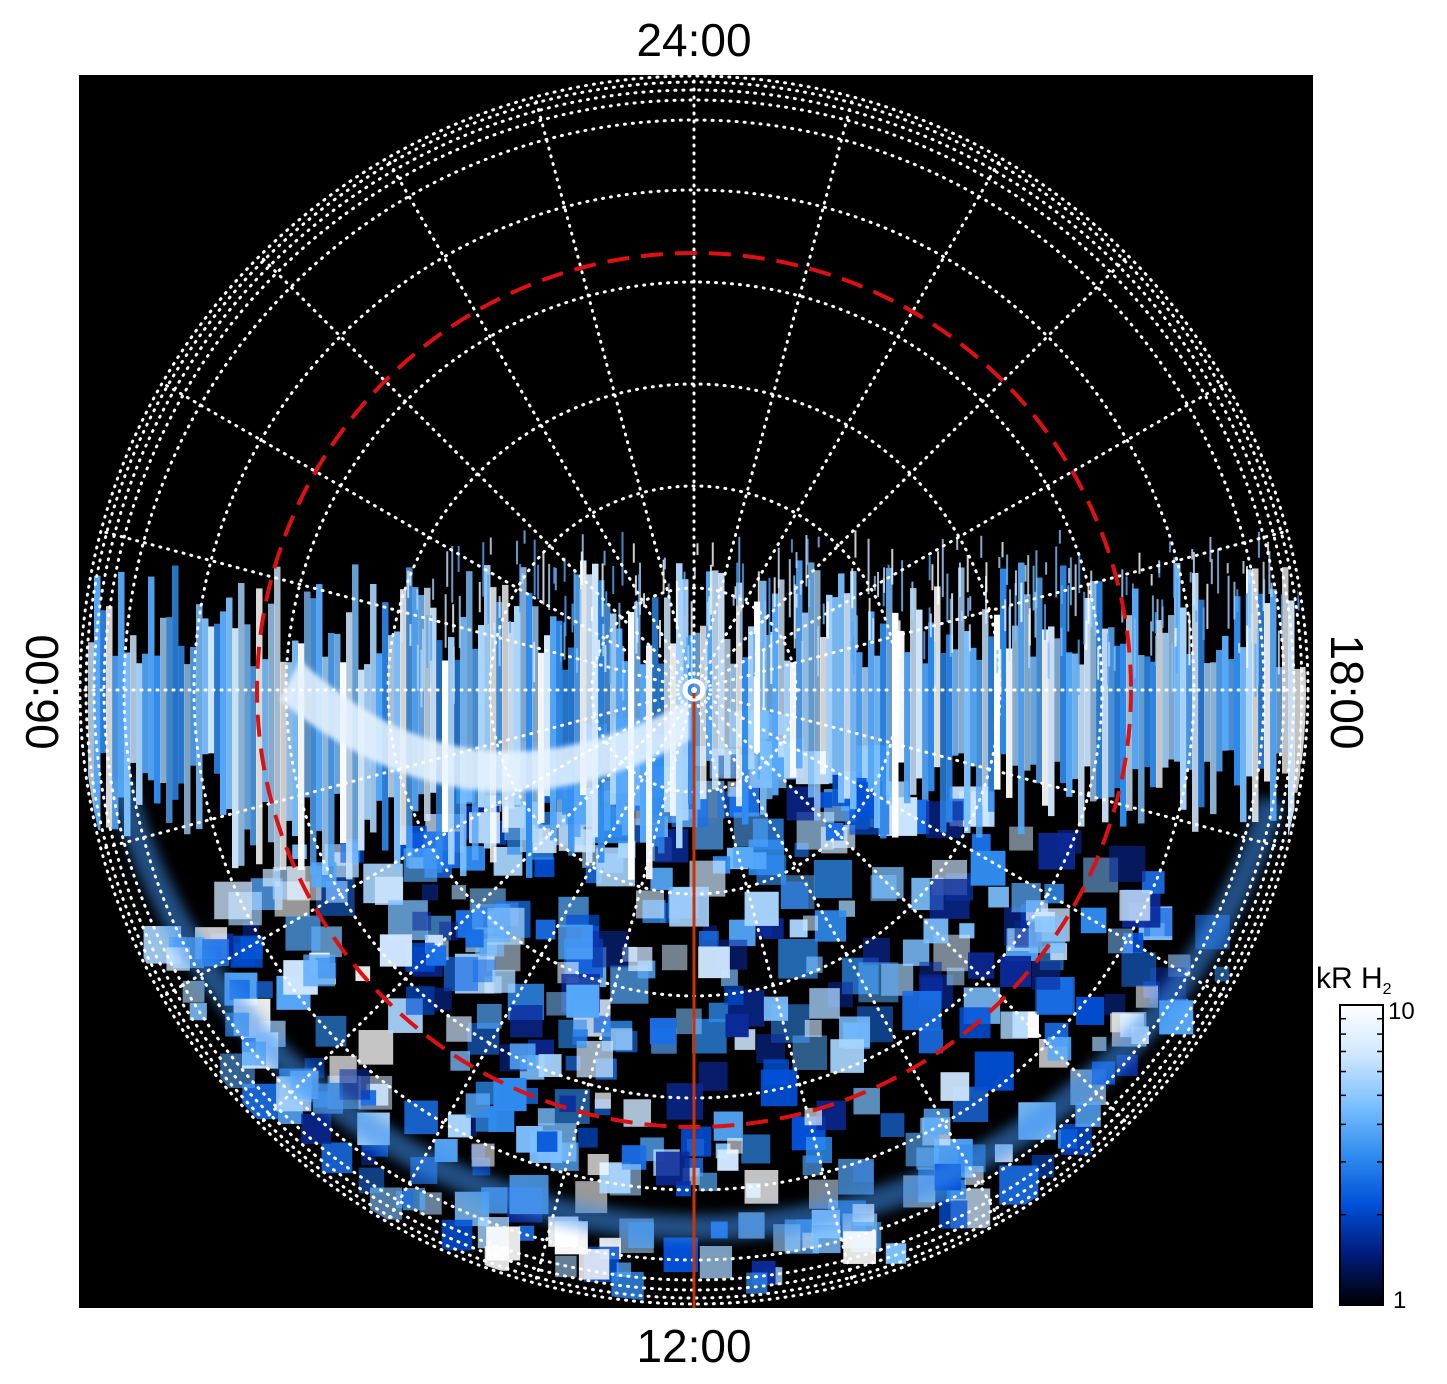 The image size is (1447, 1384). What do you see at coordinates (1361, 1155) in the screenshot?
I see `colorbar-ticks` at bounding box center [1361, 1155].